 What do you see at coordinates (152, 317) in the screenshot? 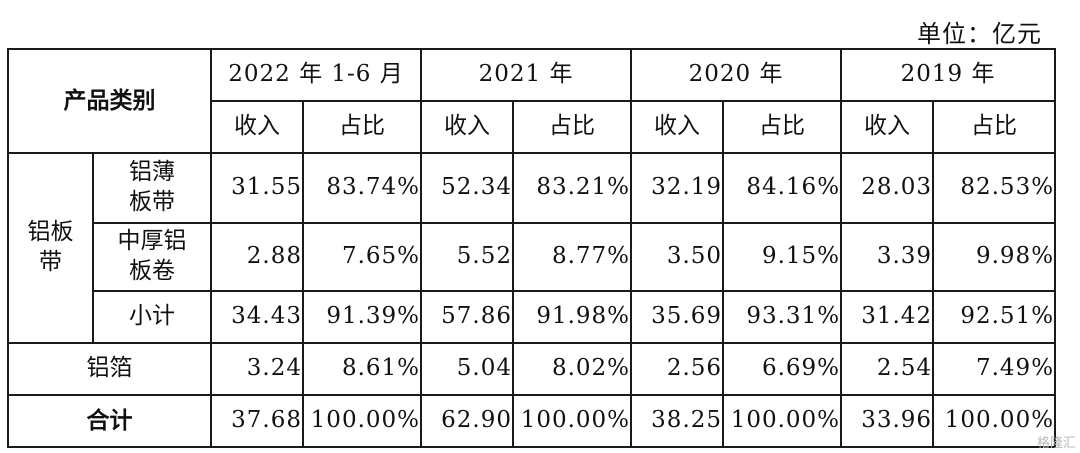
I see `row-label: 小计` at bounding box center [152, 317].